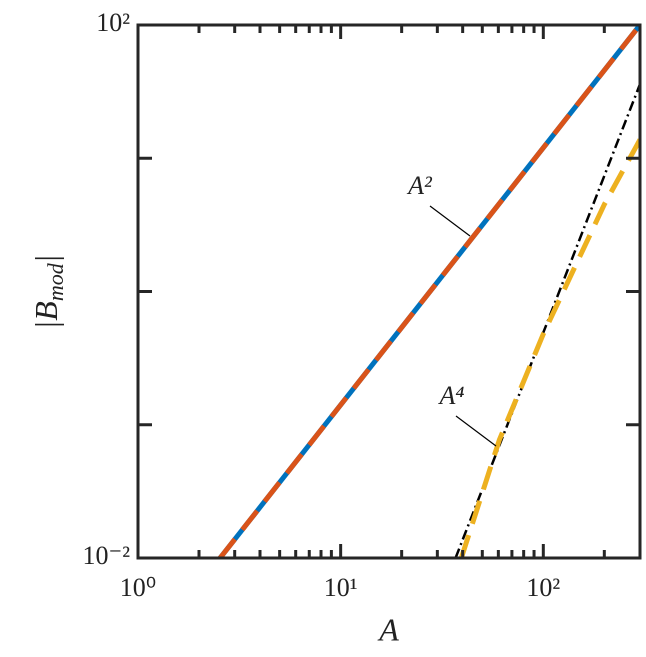 The height and width of the screenshot is (657, 646). What do you see at coordinates (451, 395) in the screenshot?
I see `annotation: A⁴` at bounding box center [451, 395].